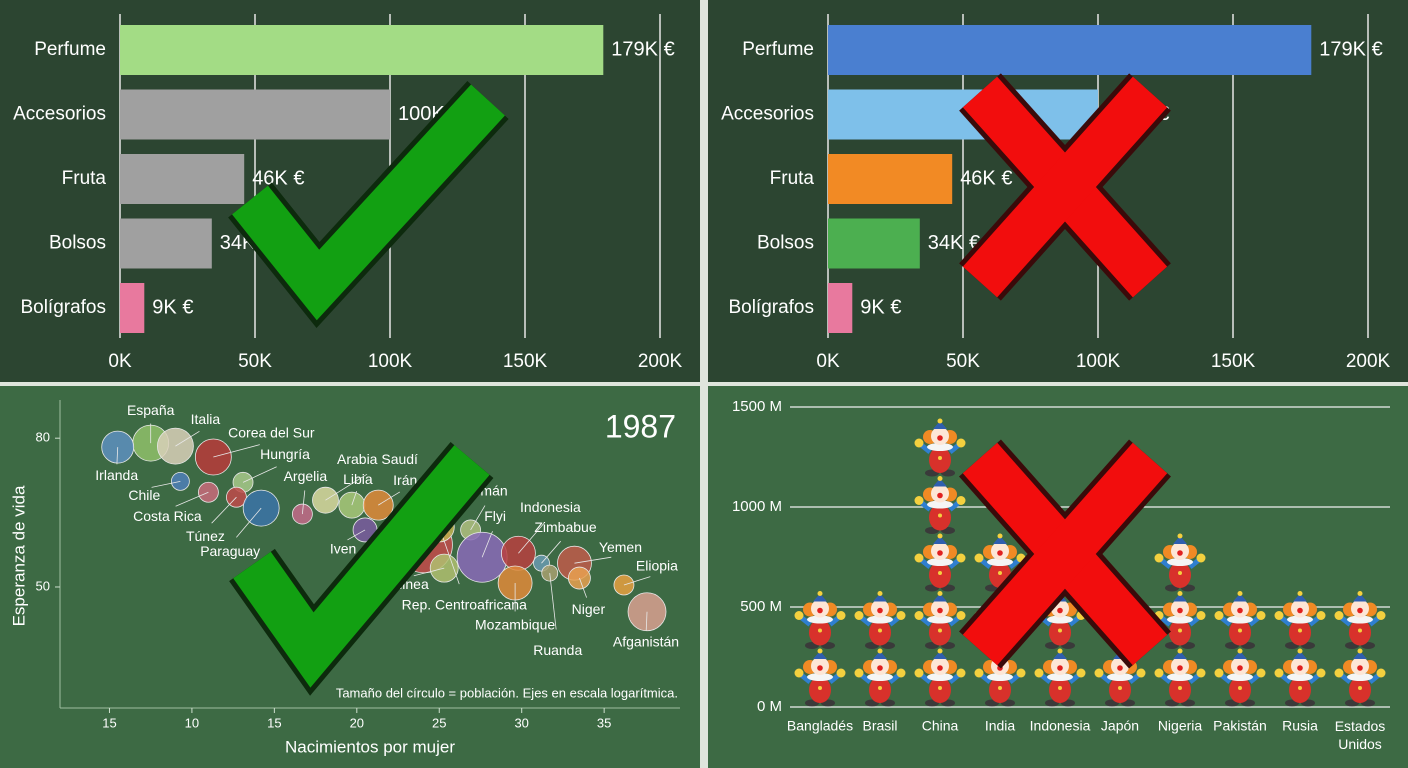  Describe the element at coordinates (255, 361) in the screenshot. I see `x-tick-label: 50K` at that location.